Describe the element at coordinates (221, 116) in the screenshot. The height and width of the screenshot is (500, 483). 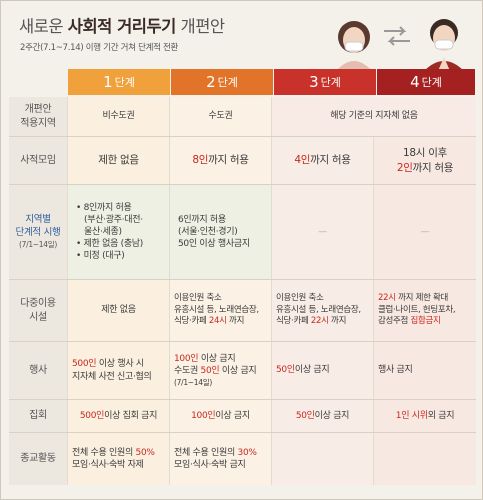
I see `area-level2: 수도권` at that location.